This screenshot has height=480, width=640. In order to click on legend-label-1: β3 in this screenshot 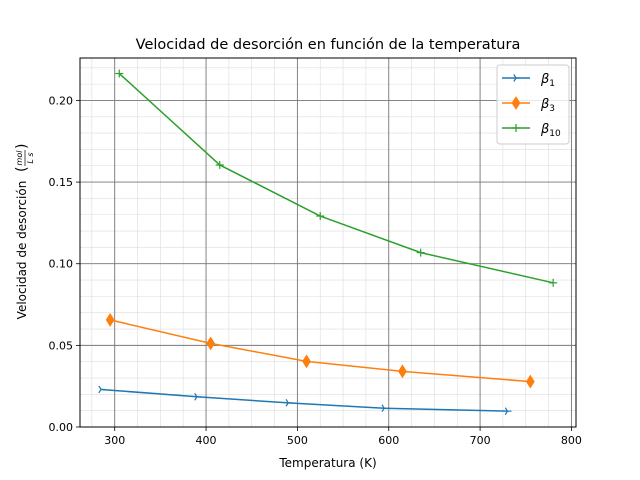, I will do `click(547, 105)`.